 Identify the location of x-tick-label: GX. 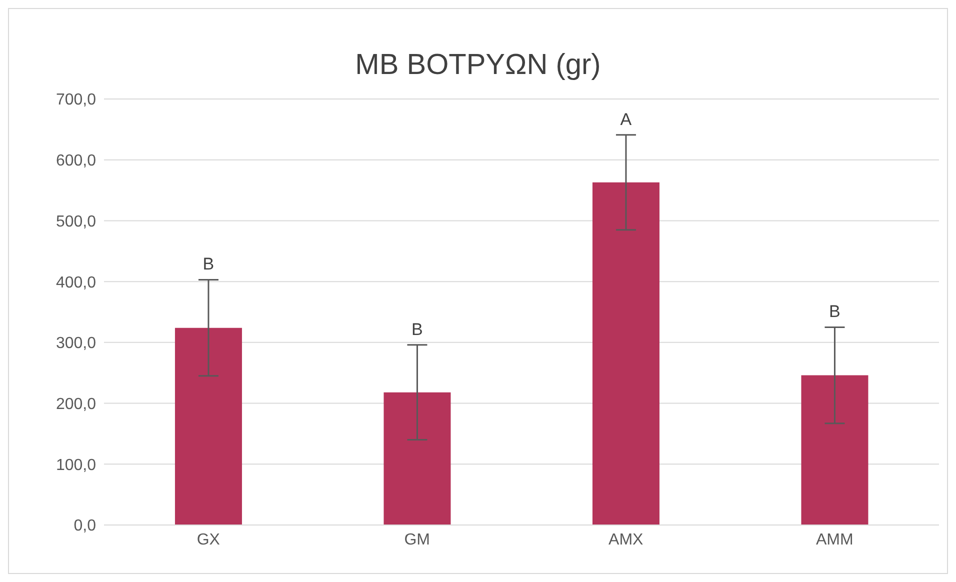
(208, 539).